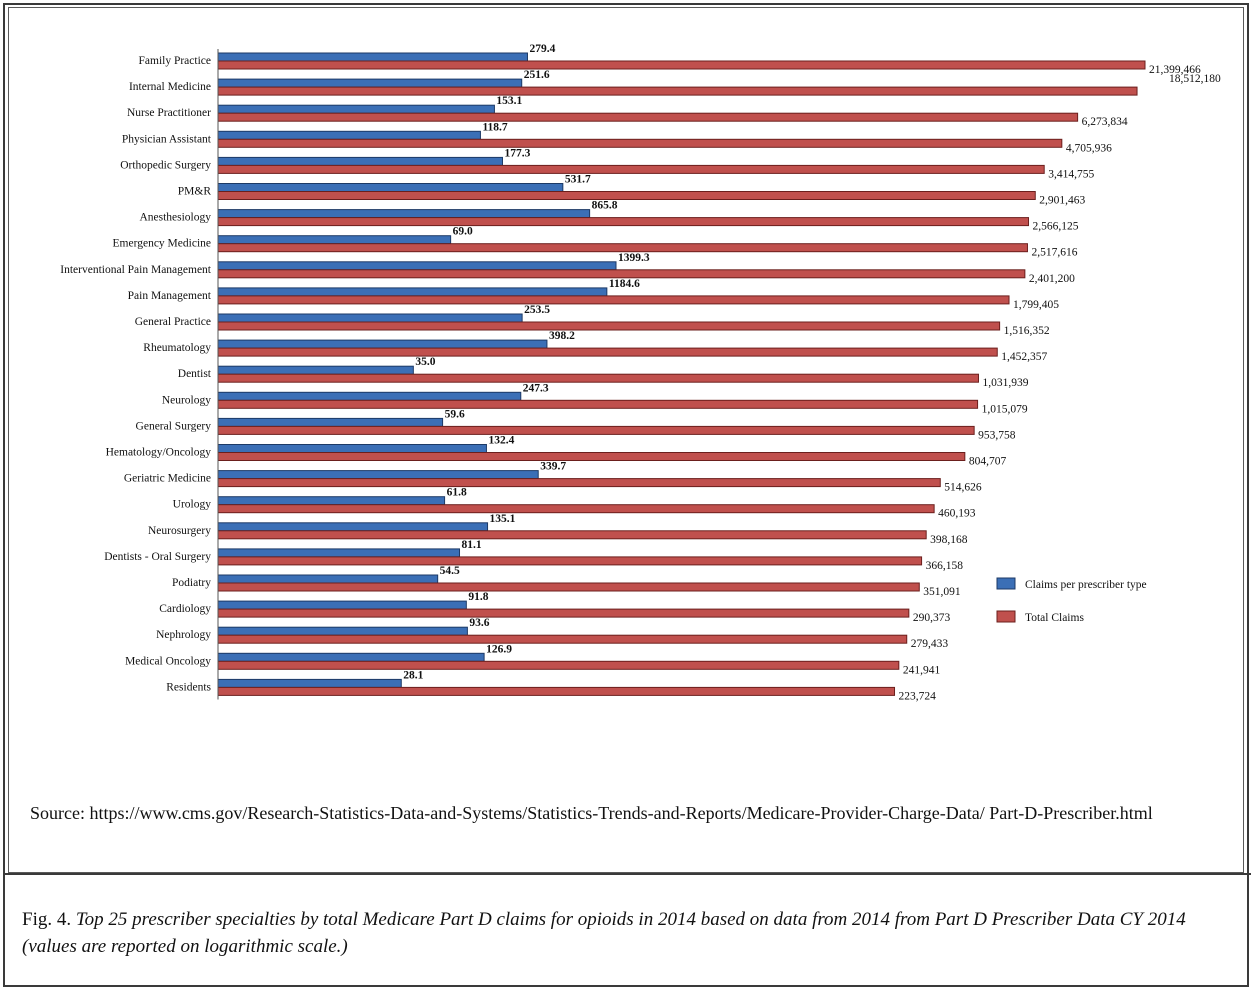 The width and height of the screenshot is (1254, 991). What do you see at coordinates (1005, 409) in the screenshot?
I see `data-label-total-claims: 1,015,079` at bounding box center [1005, 409].